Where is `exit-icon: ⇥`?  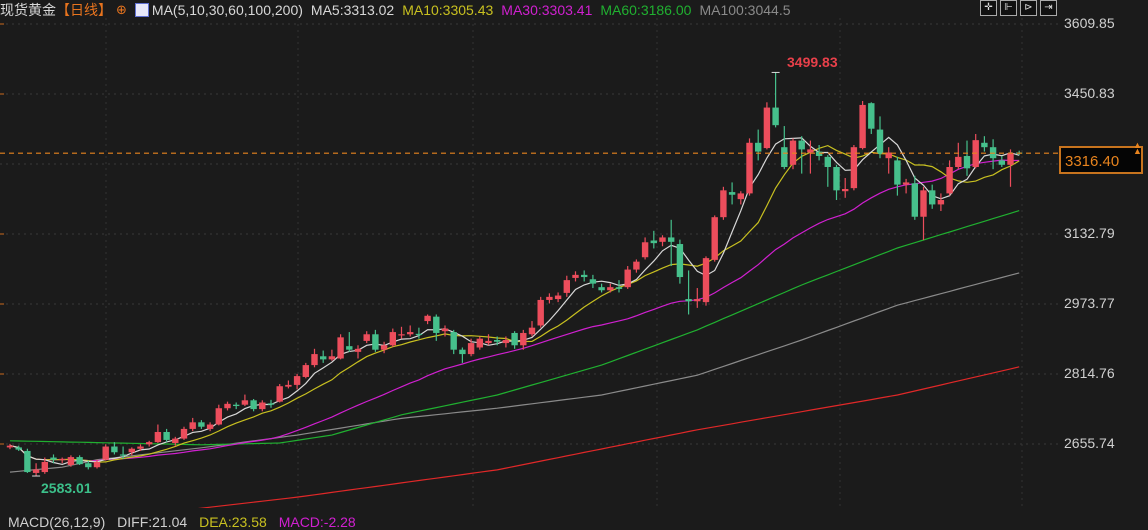 exit-icon: ⇥ is located at coordinates (1048, 8).